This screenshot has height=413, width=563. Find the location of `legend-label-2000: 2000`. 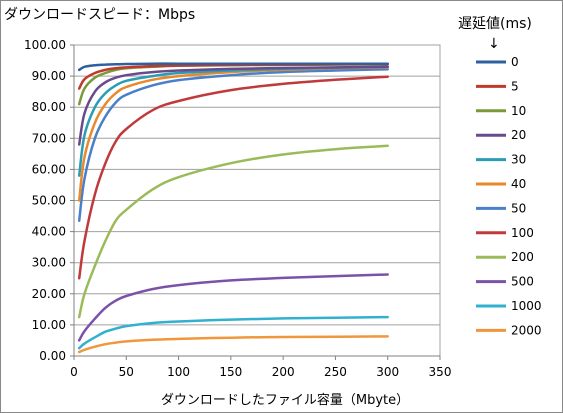

legend-label-2000: 2000 is located at coordinates (526, 330).